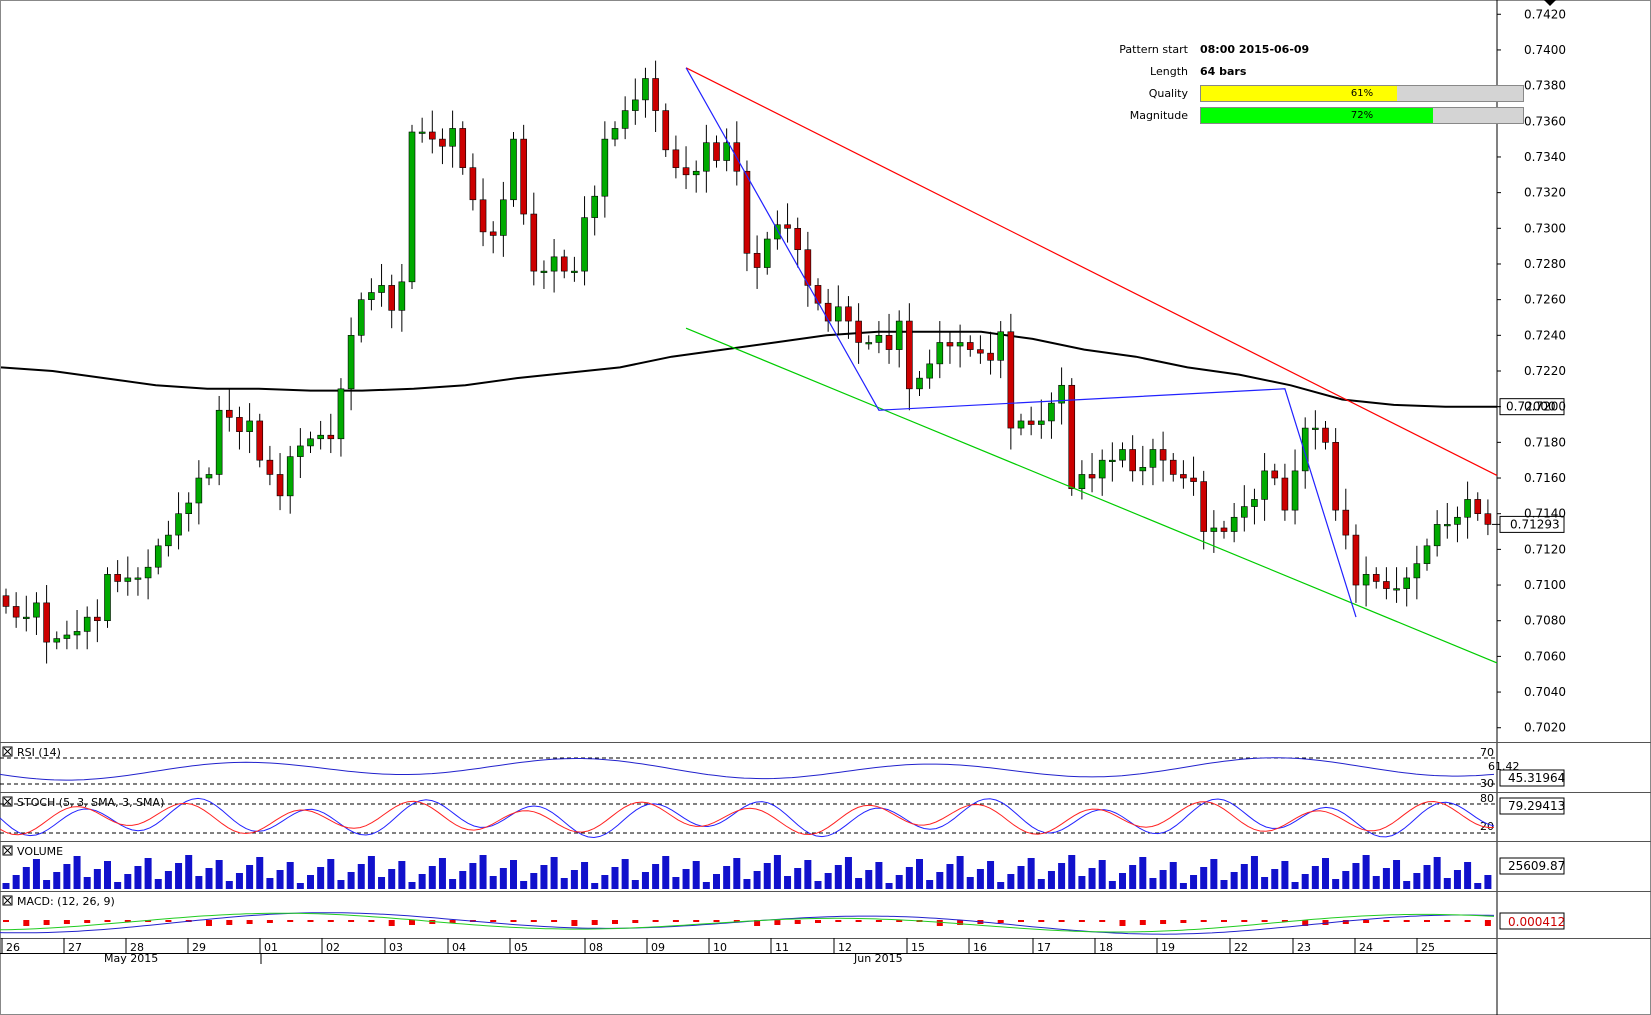 The width and height of the screenshot is (1651, 1015). Describe the element at coordinates (1487, 826) in the screenshot. I see `stoch-level-label: 20` at that location.